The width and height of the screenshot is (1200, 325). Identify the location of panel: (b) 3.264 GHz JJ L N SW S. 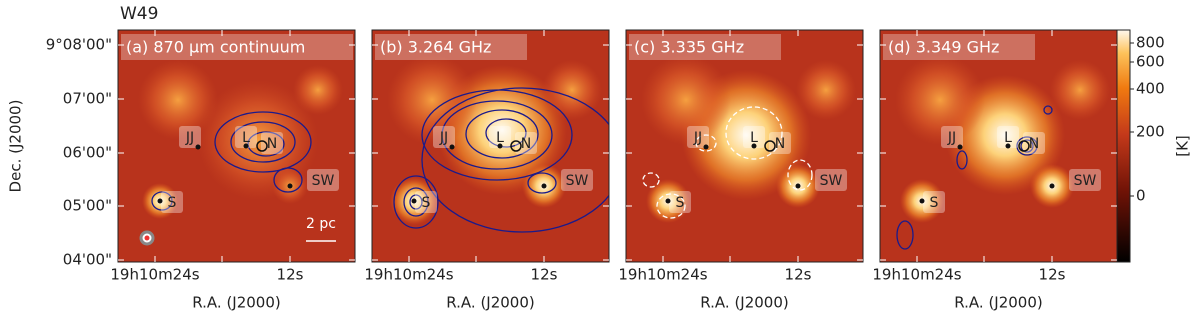
(490, 146).